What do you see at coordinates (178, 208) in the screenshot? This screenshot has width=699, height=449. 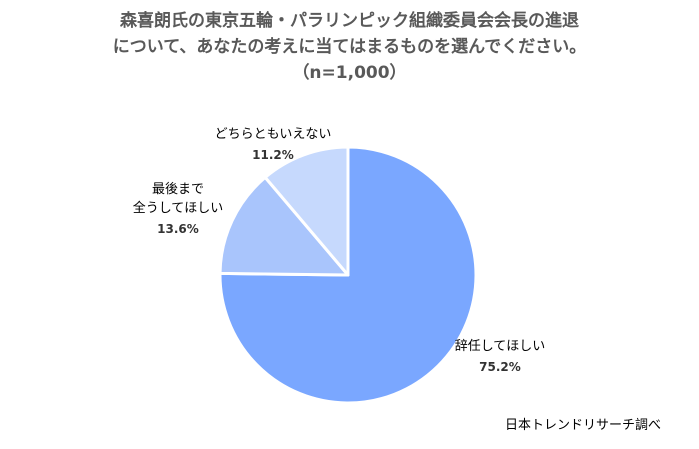 I see `slice-label-2-line-2: 全うしてほしい` at bounding box center [178, 208].